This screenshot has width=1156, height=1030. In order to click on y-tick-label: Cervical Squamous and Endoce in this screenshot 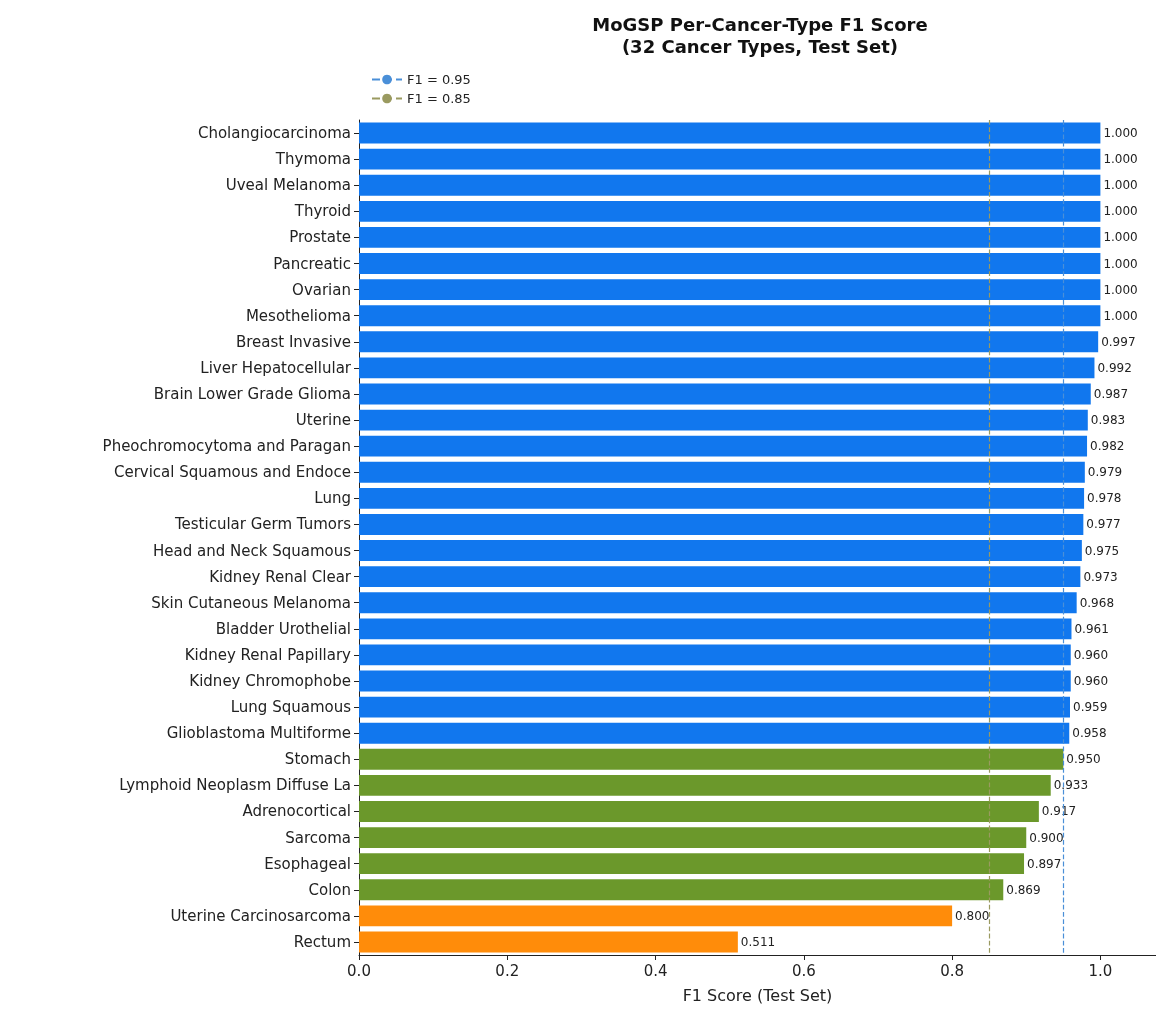, I will do `click(232, 472)`.